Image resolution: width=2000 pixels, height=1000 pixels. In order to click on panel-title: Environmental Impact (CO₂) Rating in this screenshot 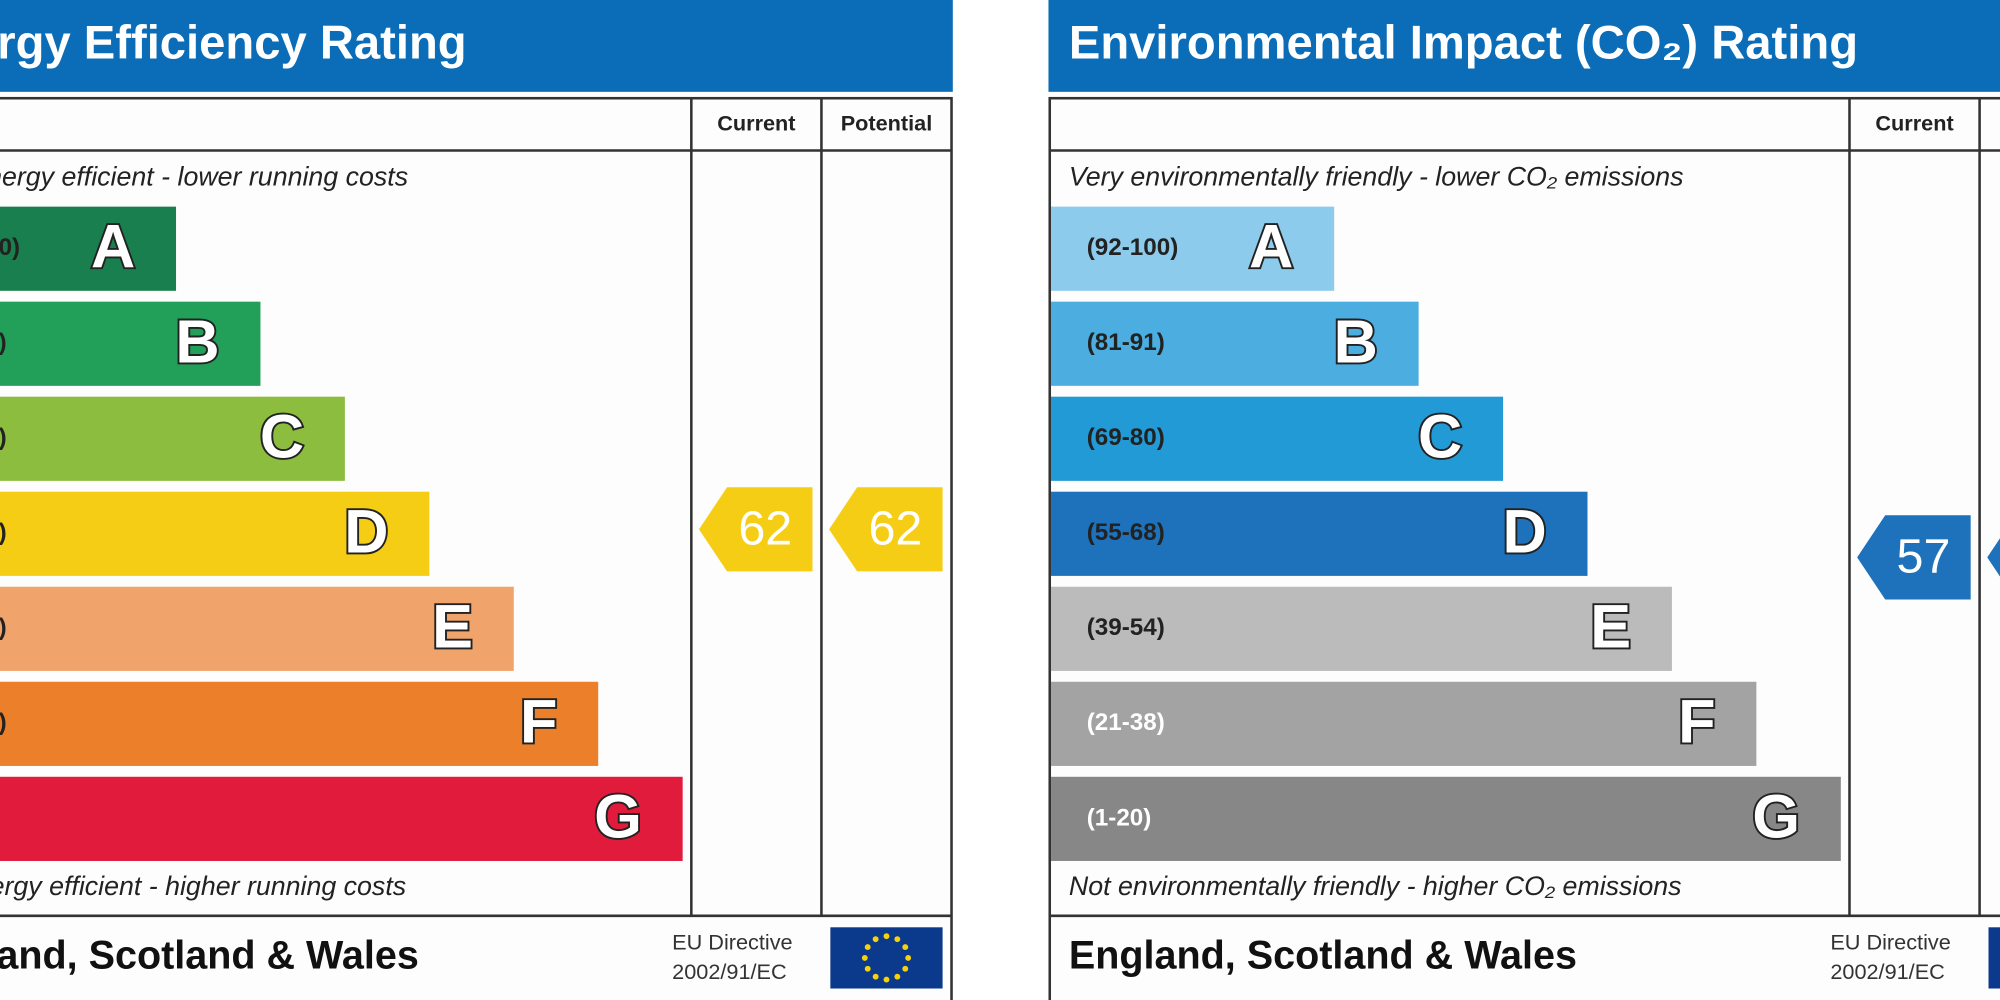, I will do `click(1463, 42)`.